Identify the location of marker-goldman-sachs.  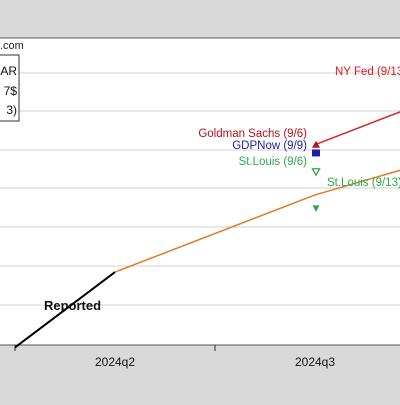
(316, 144).